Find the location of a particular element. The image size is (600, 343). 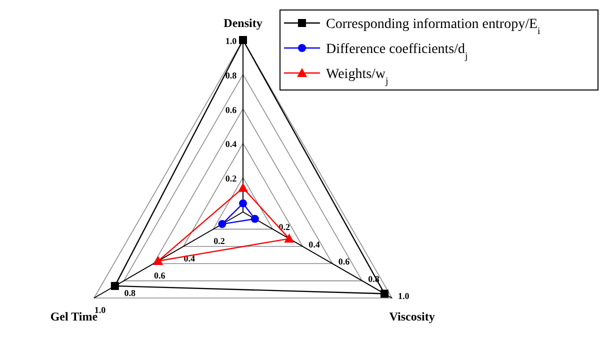

y-tick-label: 0.8 is located at coordinates (231, 75).